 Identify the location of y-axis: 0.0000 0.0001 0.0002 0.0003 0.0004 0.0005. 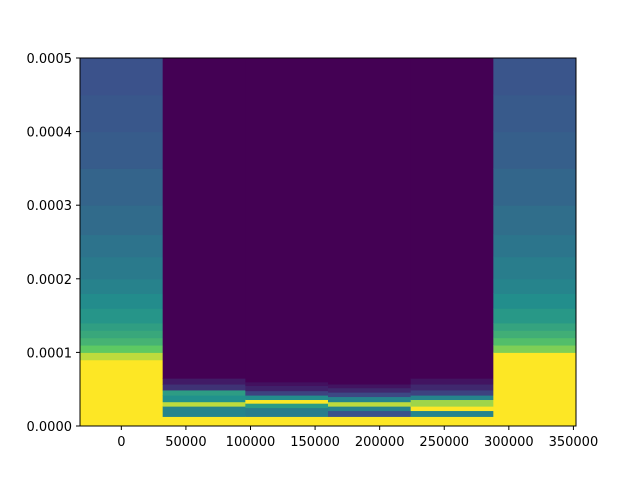
(53, 243).